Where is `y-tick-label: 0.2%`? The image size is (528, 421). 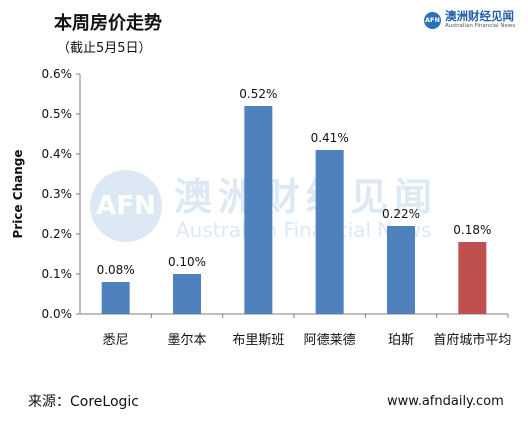
y-tick-label: 0.2% is located at coordinates (57, 234).